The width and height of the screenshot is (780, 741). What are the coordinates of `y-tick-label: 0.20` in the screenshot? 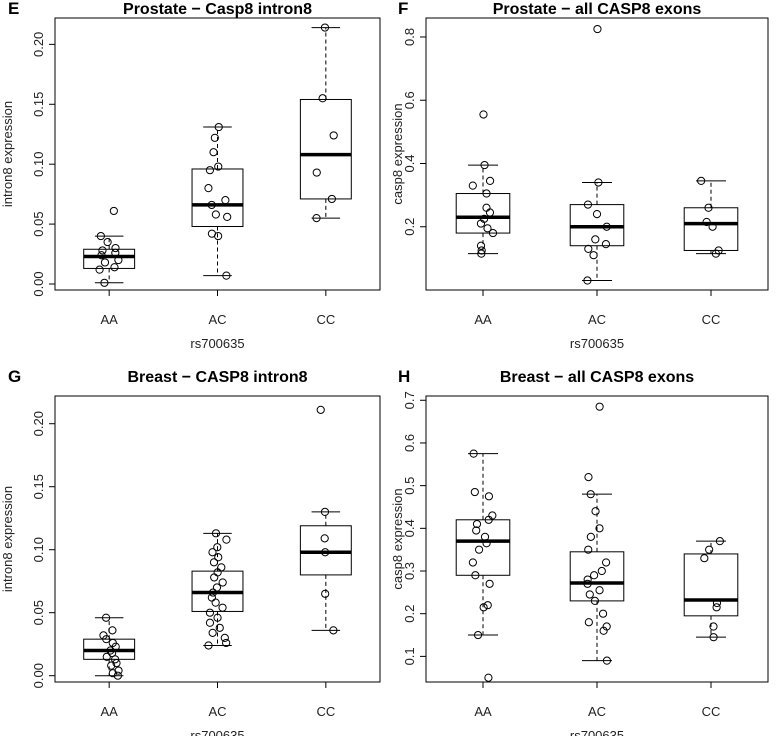 It's located at (38, 44).